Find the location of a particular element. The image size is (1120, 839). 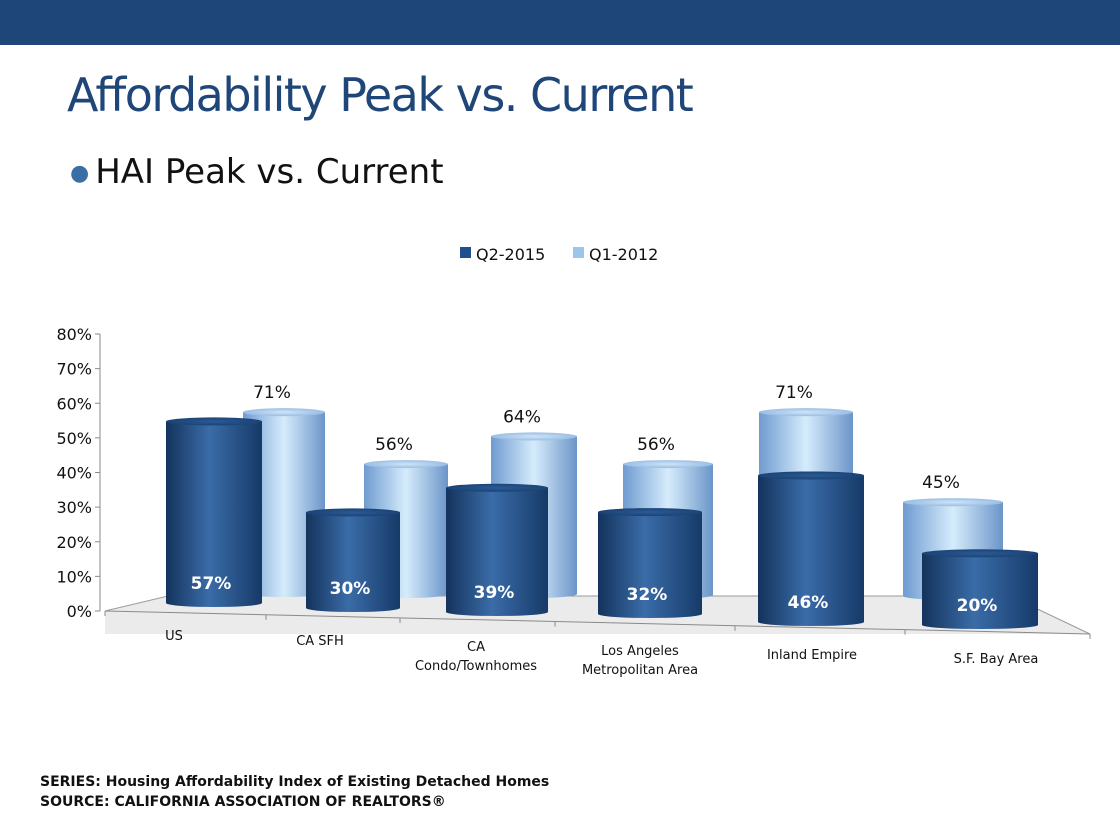

y-tick-label: 60% is located at coordinates (74, 403).